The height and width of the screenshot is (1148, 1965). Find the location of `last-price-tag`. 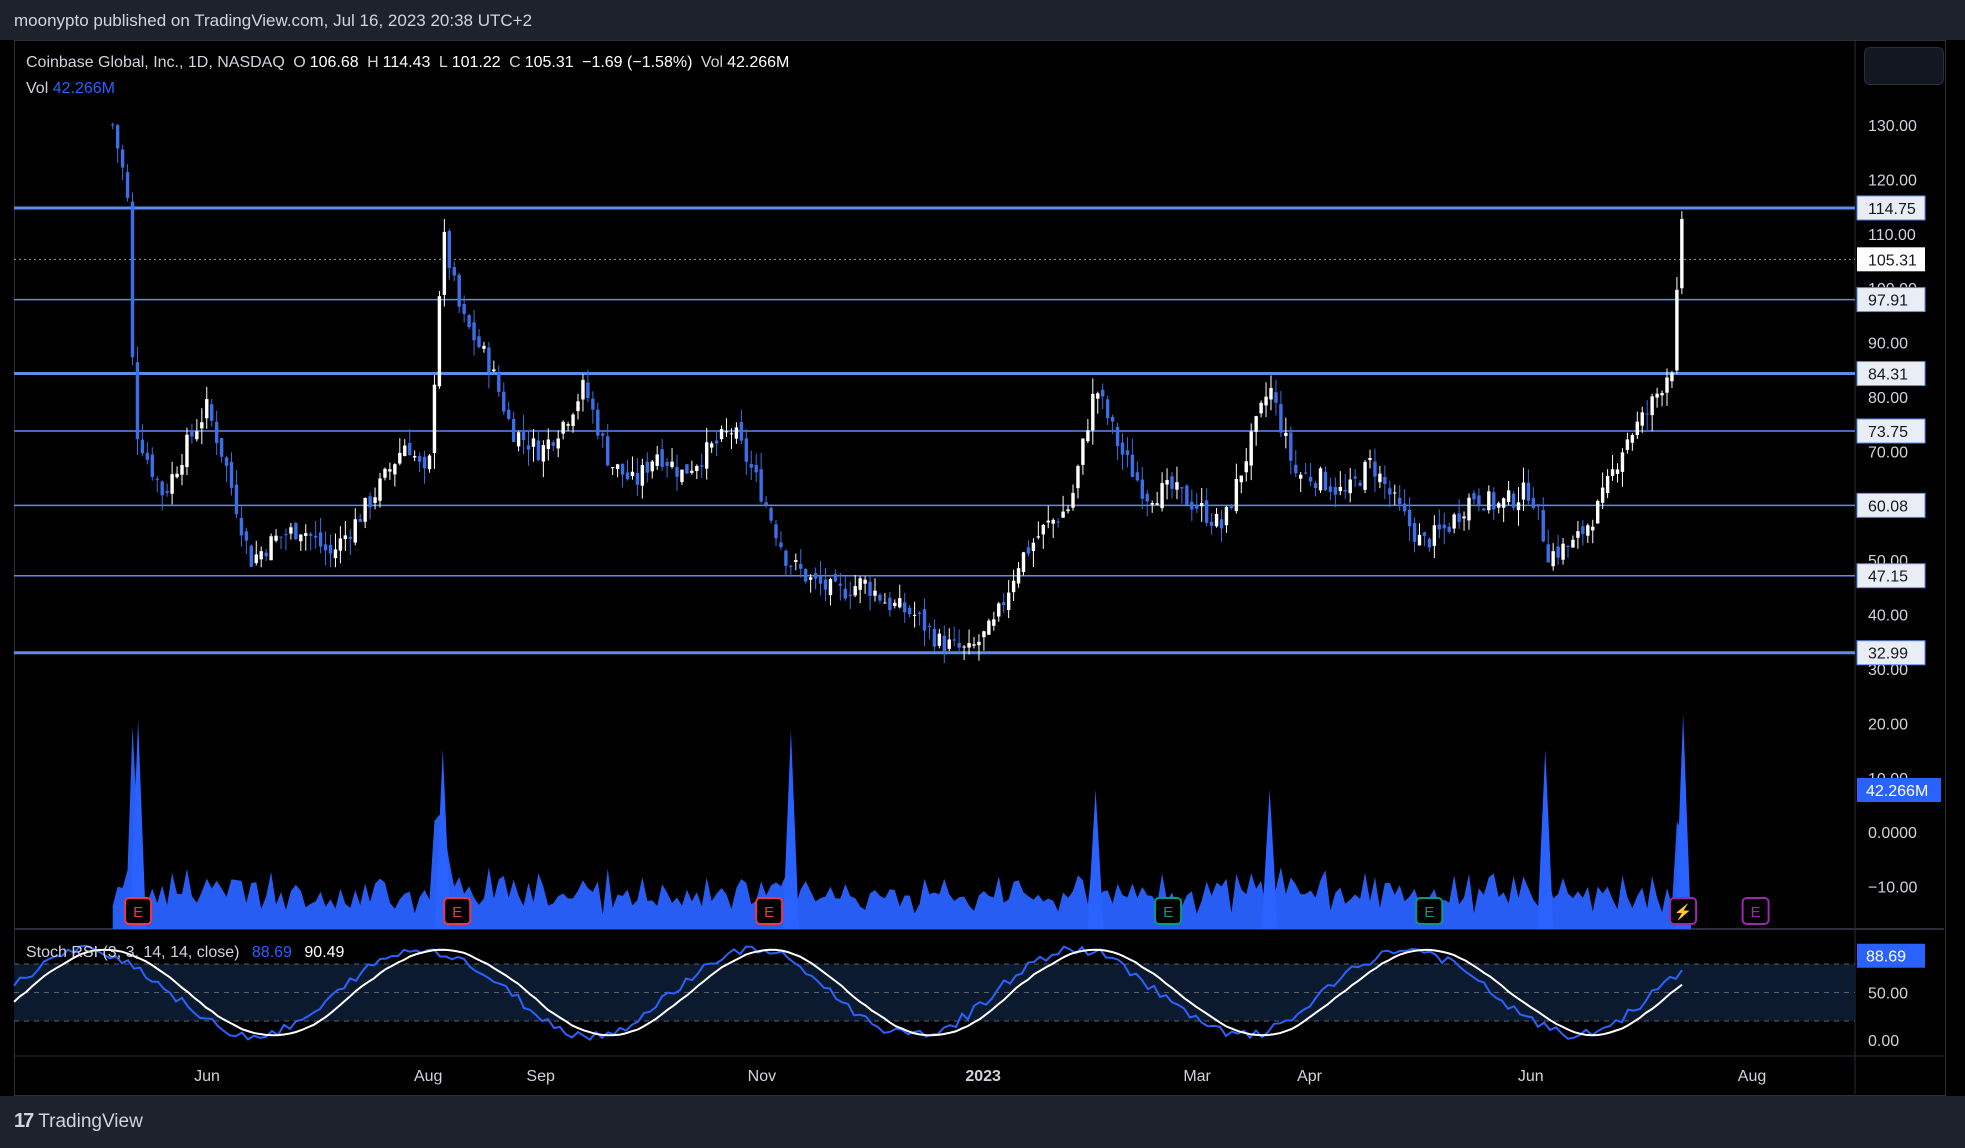

last-price-tag is located at coordinates (1891, 259).